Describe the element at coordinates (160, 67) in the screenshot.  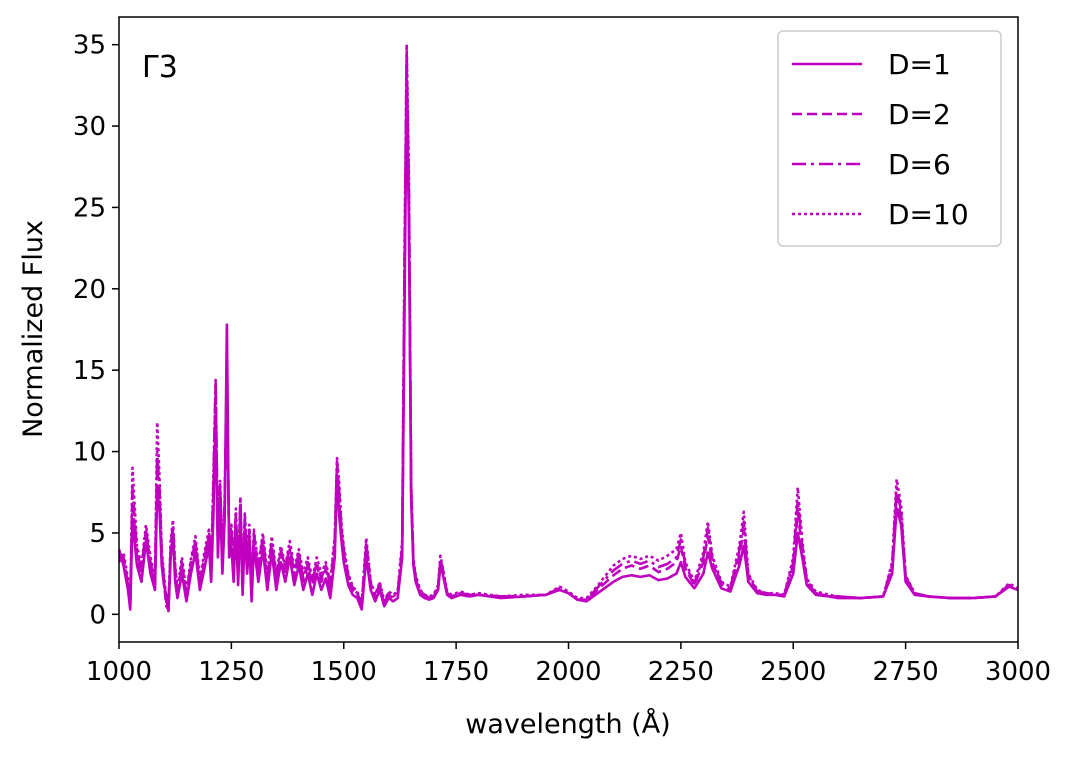
I see `panel-annotation: Γ3` at that location.